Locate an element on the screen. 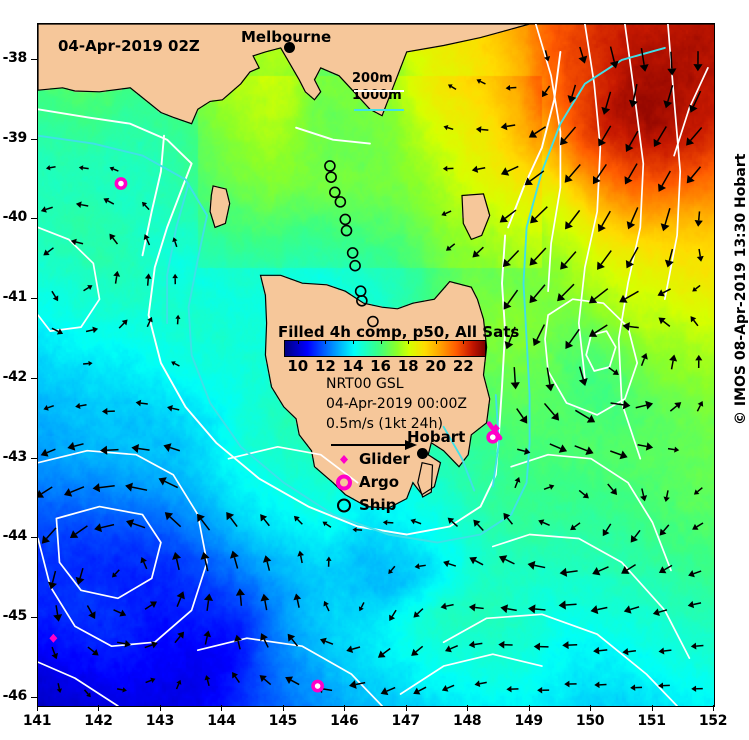  y-tick-label--38: -38 is located at coordinates (15, 57).